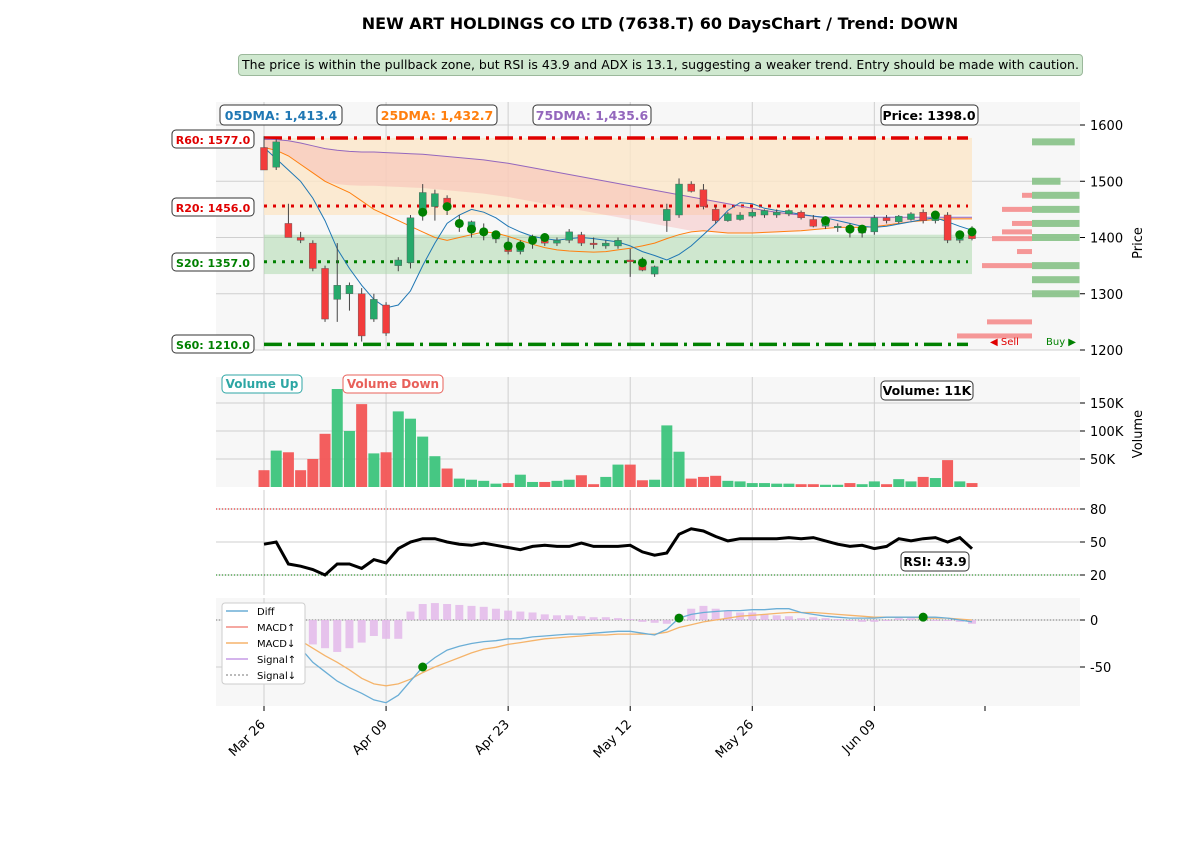 The width and height of the screenshot is (1200, 862). What do you see at coordinates (276, 676) in the screenshot?
I see `legend-signal-down: Signal↓` at bounding box center [276, 676].